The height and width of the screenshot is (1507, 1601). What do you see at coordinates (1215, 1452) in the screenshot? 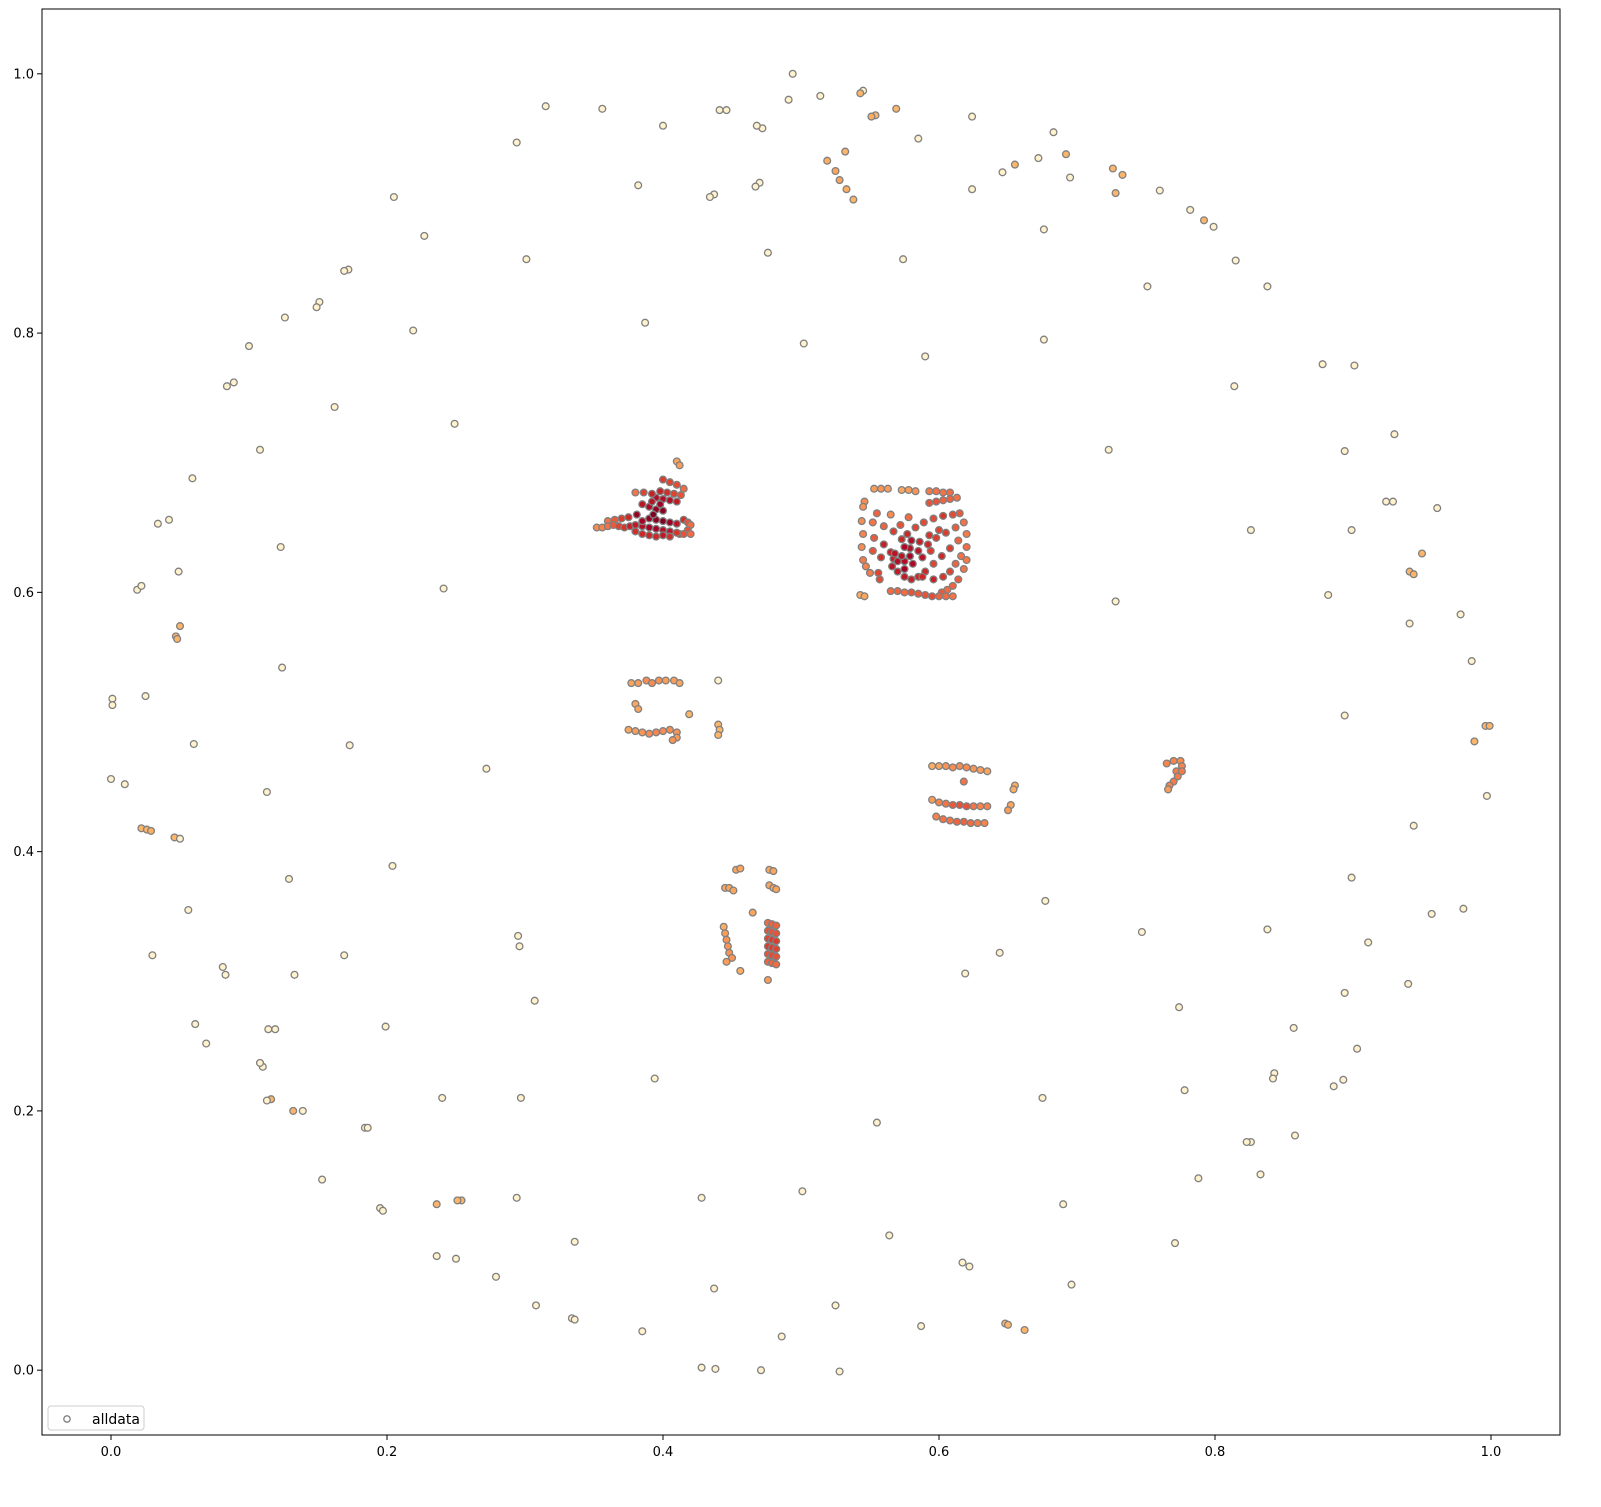
I see `x-tick-label: 0.8` at bounding box center [1215, 1452].